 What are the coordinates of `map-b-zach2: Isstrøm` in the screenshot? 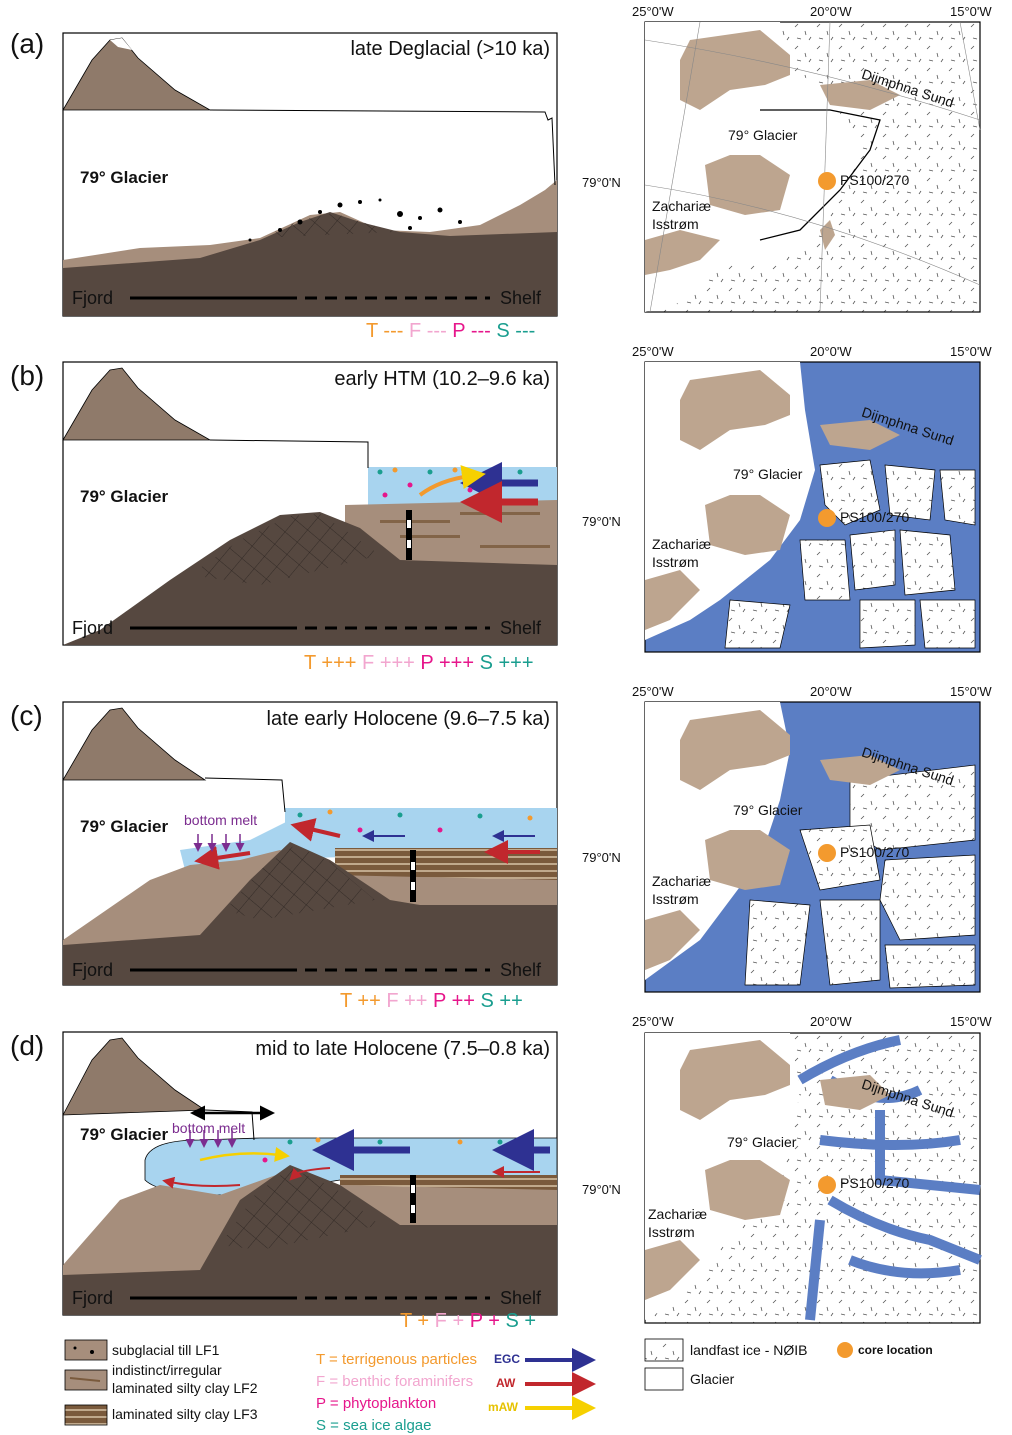 It's located at (675, 562).